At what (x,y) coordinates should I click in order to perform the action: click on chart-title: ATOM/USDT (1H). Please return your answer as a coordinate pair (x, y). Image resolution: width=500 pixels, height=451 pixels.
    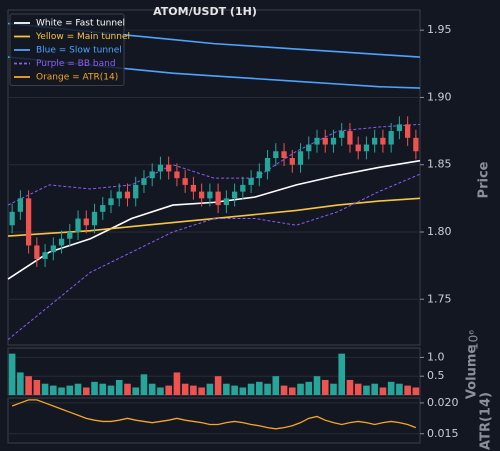
    Looking at the image, I should click on (205, 11).